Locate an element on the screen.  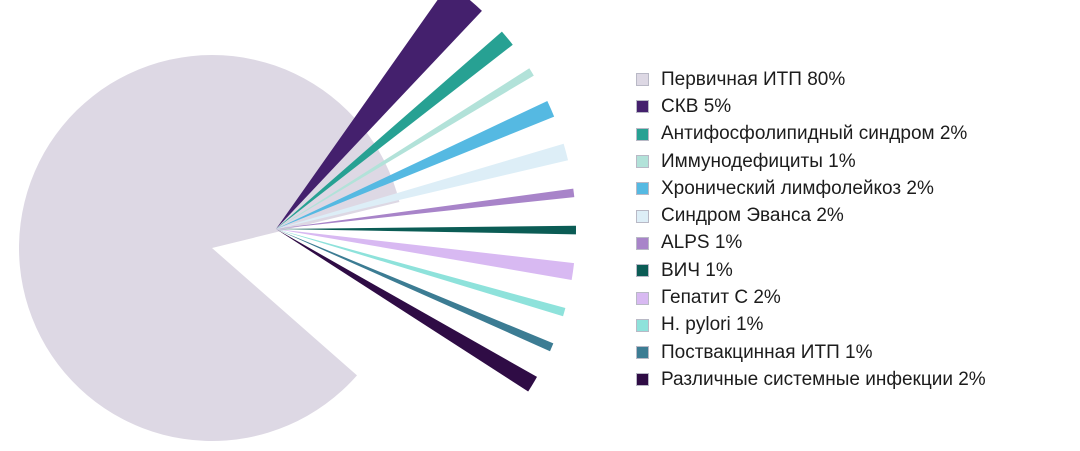
legend-item: Различные системные инфекции 2% is located at coordinates (811, 379).